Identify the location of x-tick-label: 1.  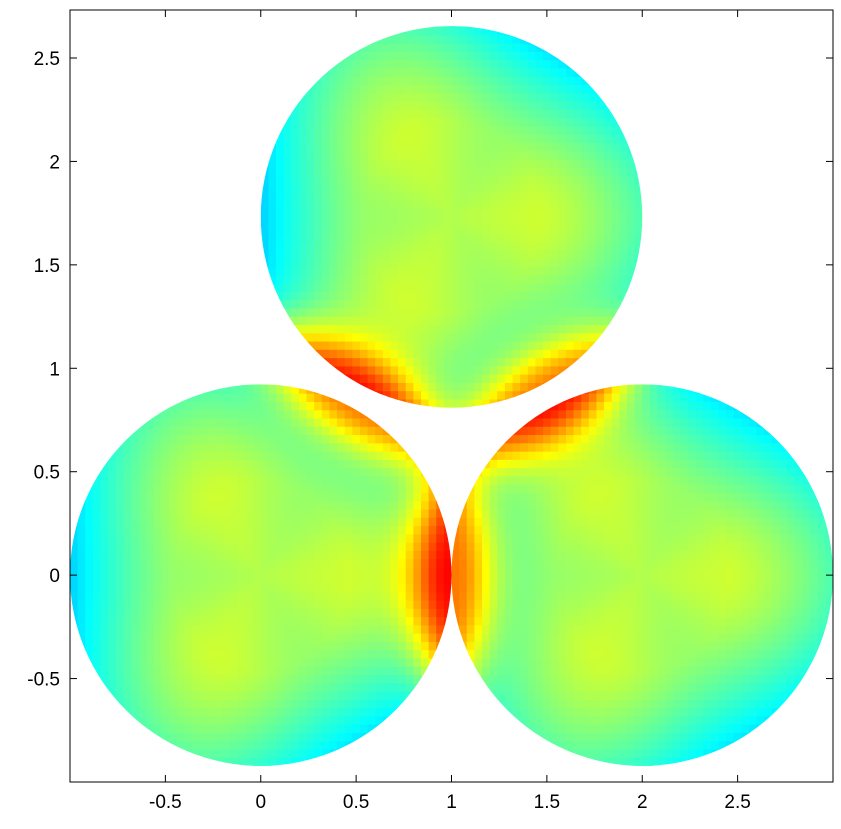
(451, 802).